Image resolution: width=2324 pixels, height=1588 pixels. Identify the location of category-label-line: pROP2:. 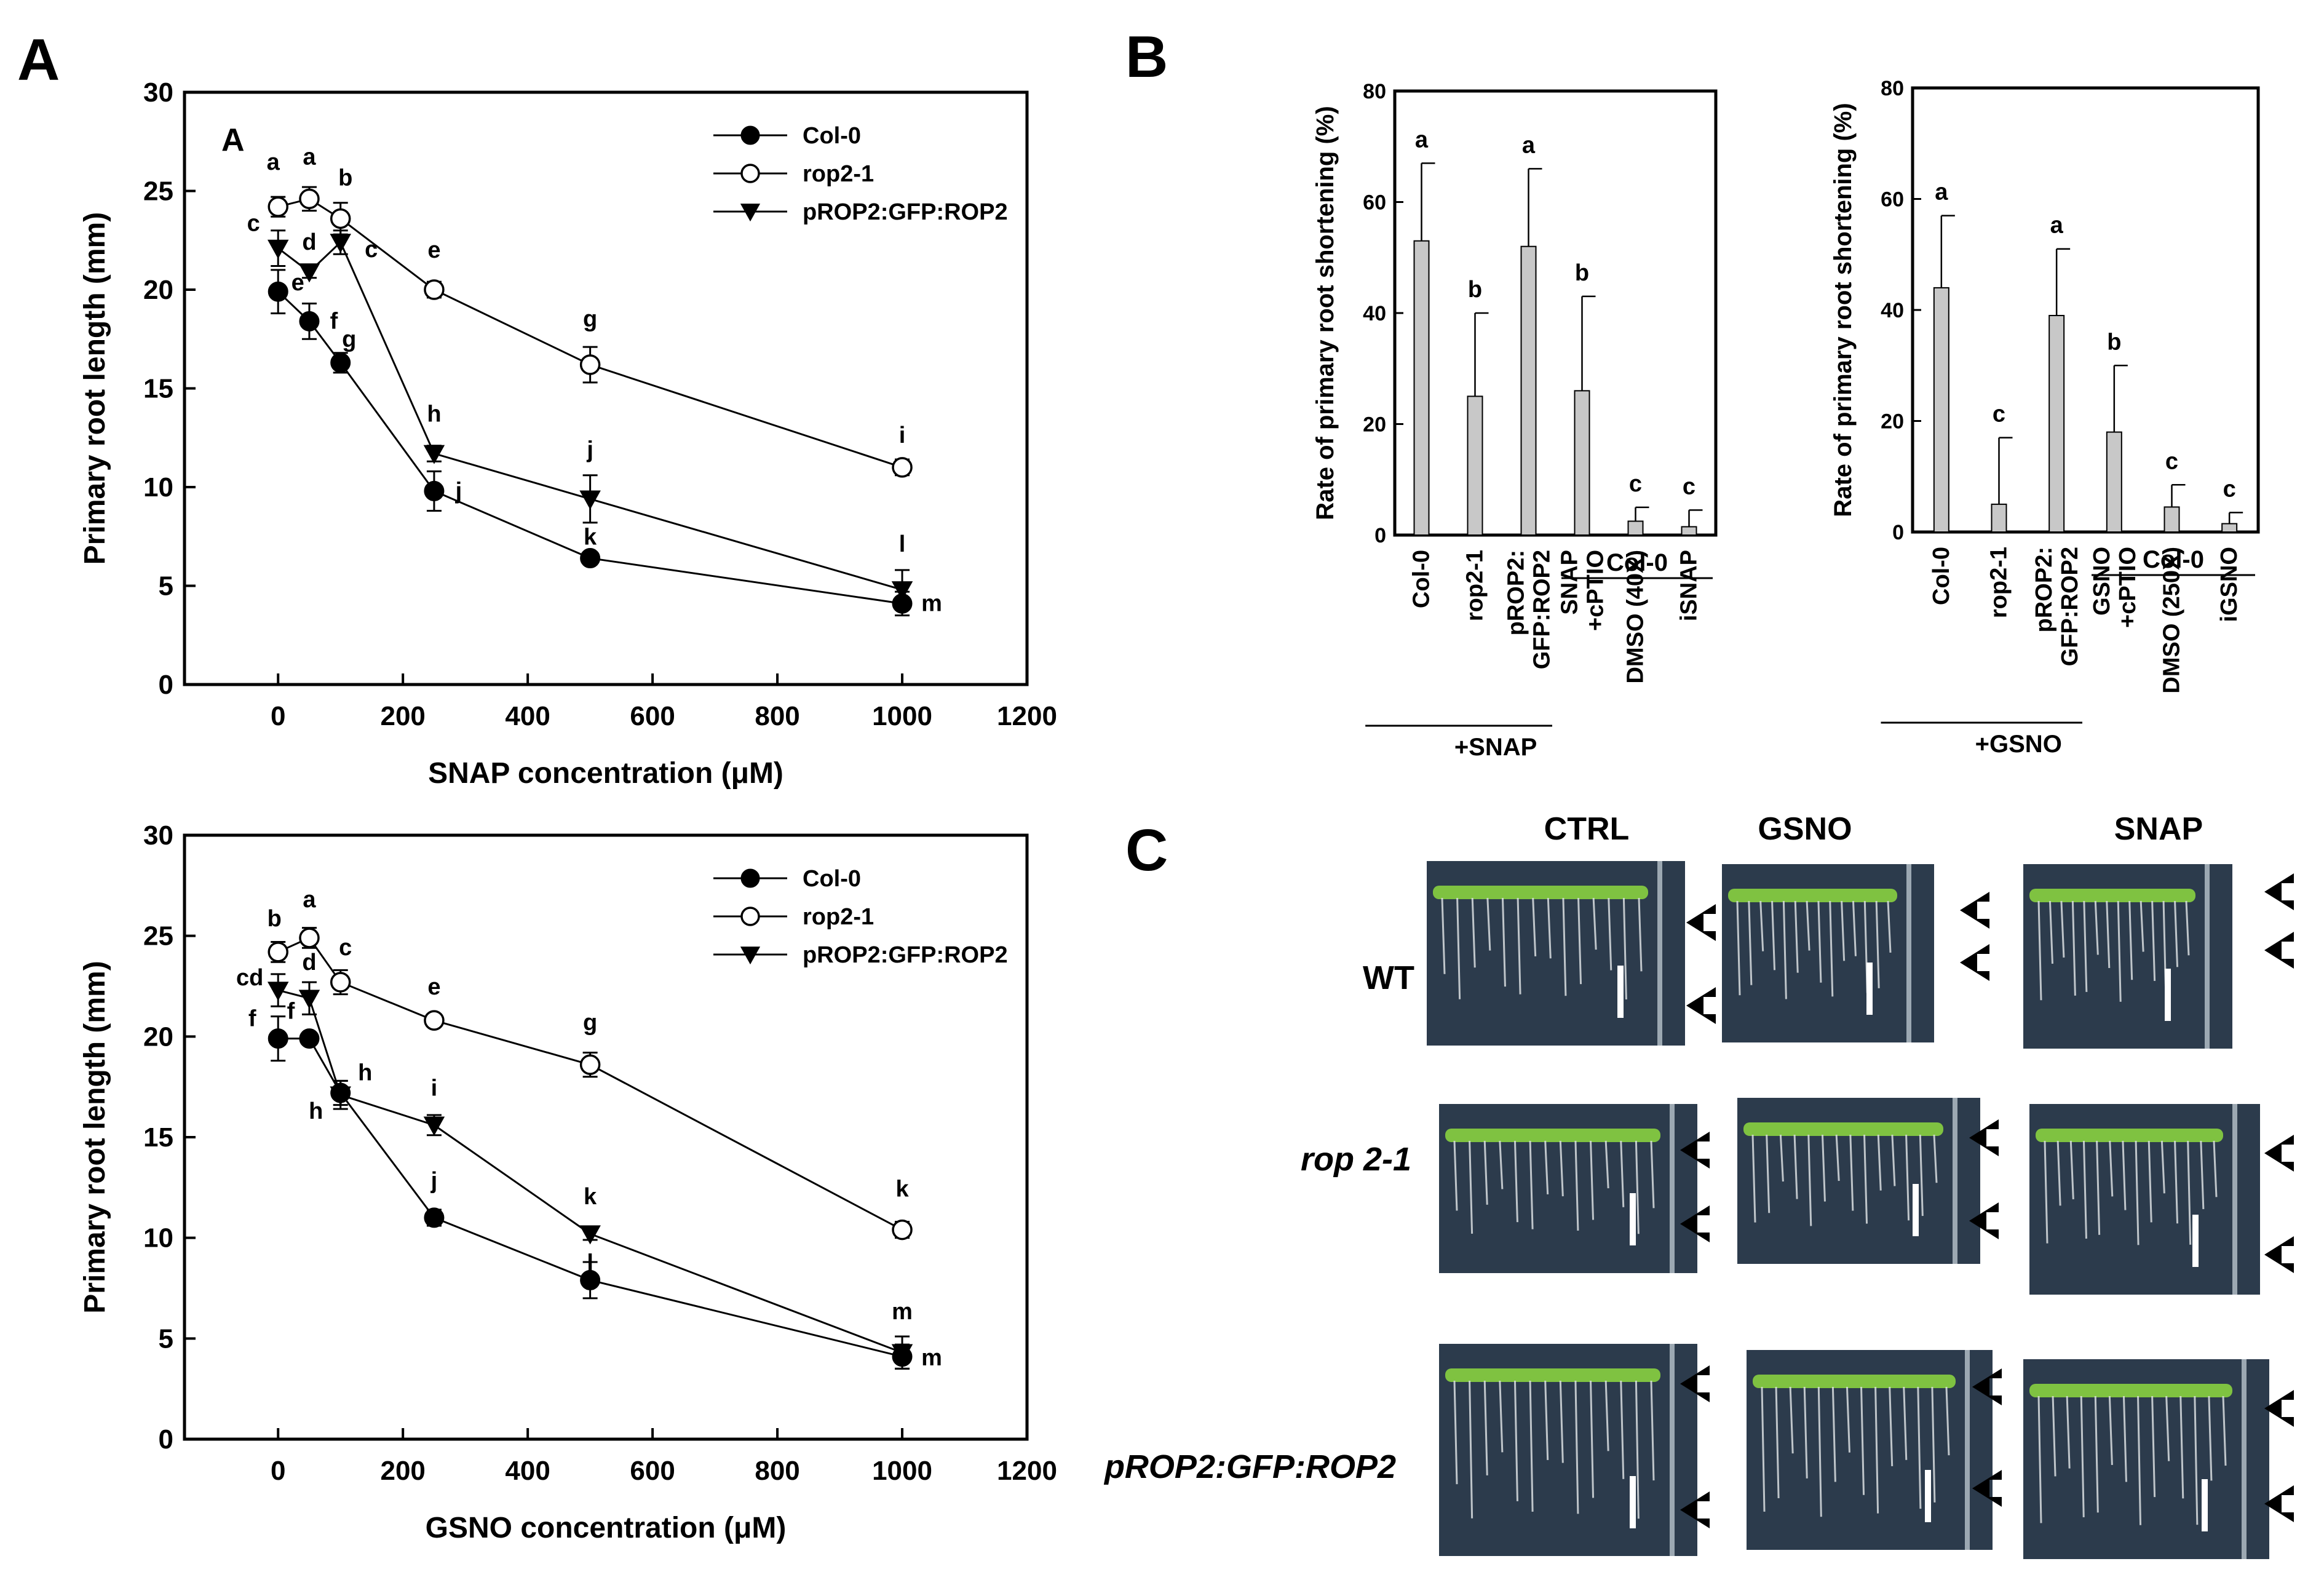
(2044, 589).